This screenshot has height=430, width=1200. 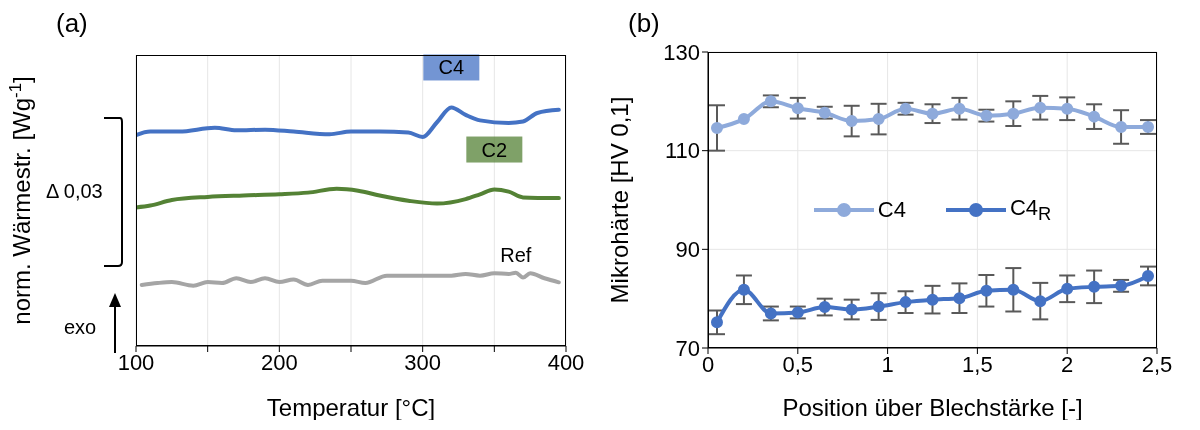 What do you see at coordinates (798, 364) in the screenshot?
I see `x-tick-label: 0,5` at bounding box center [798, 364].